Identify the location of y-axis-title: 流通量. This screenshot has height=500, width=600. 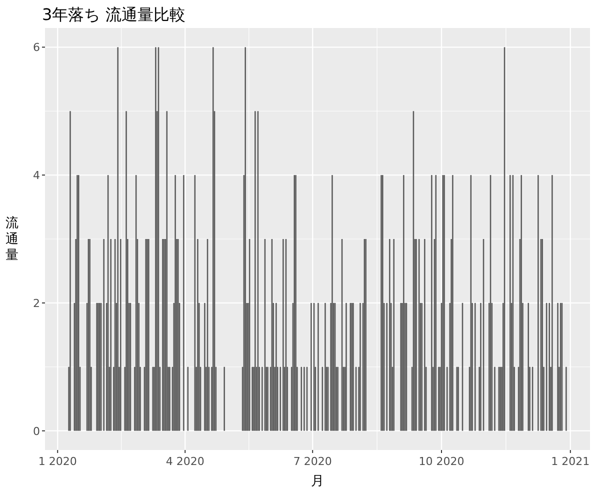
(12, 239).